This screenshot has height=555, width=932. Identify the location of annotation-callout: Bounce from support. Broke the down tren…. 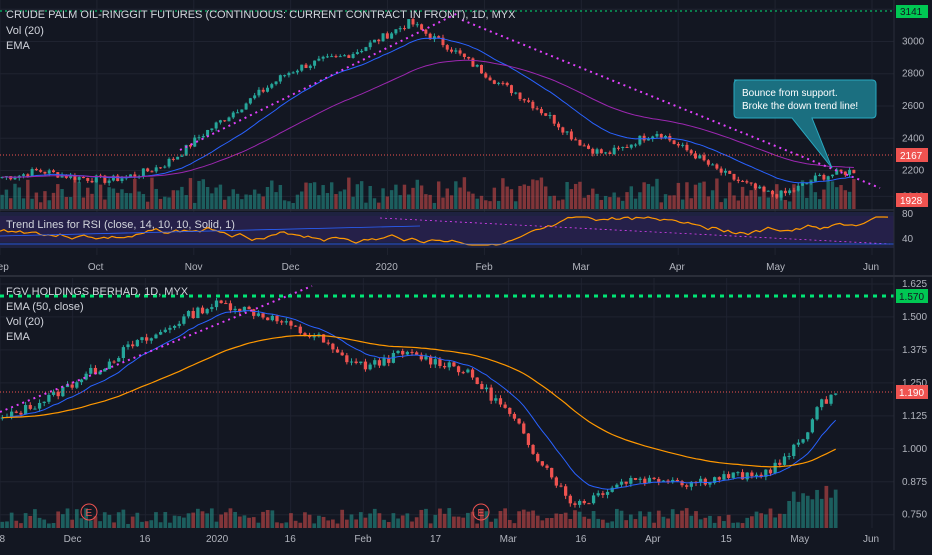
(805, 124).